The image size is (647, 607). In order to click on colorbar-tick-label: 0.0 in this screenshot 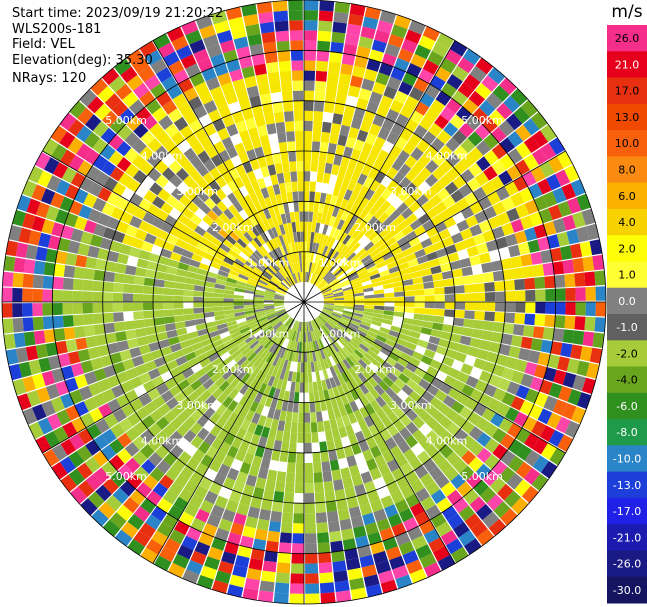, I will do `click(627, 301)`.